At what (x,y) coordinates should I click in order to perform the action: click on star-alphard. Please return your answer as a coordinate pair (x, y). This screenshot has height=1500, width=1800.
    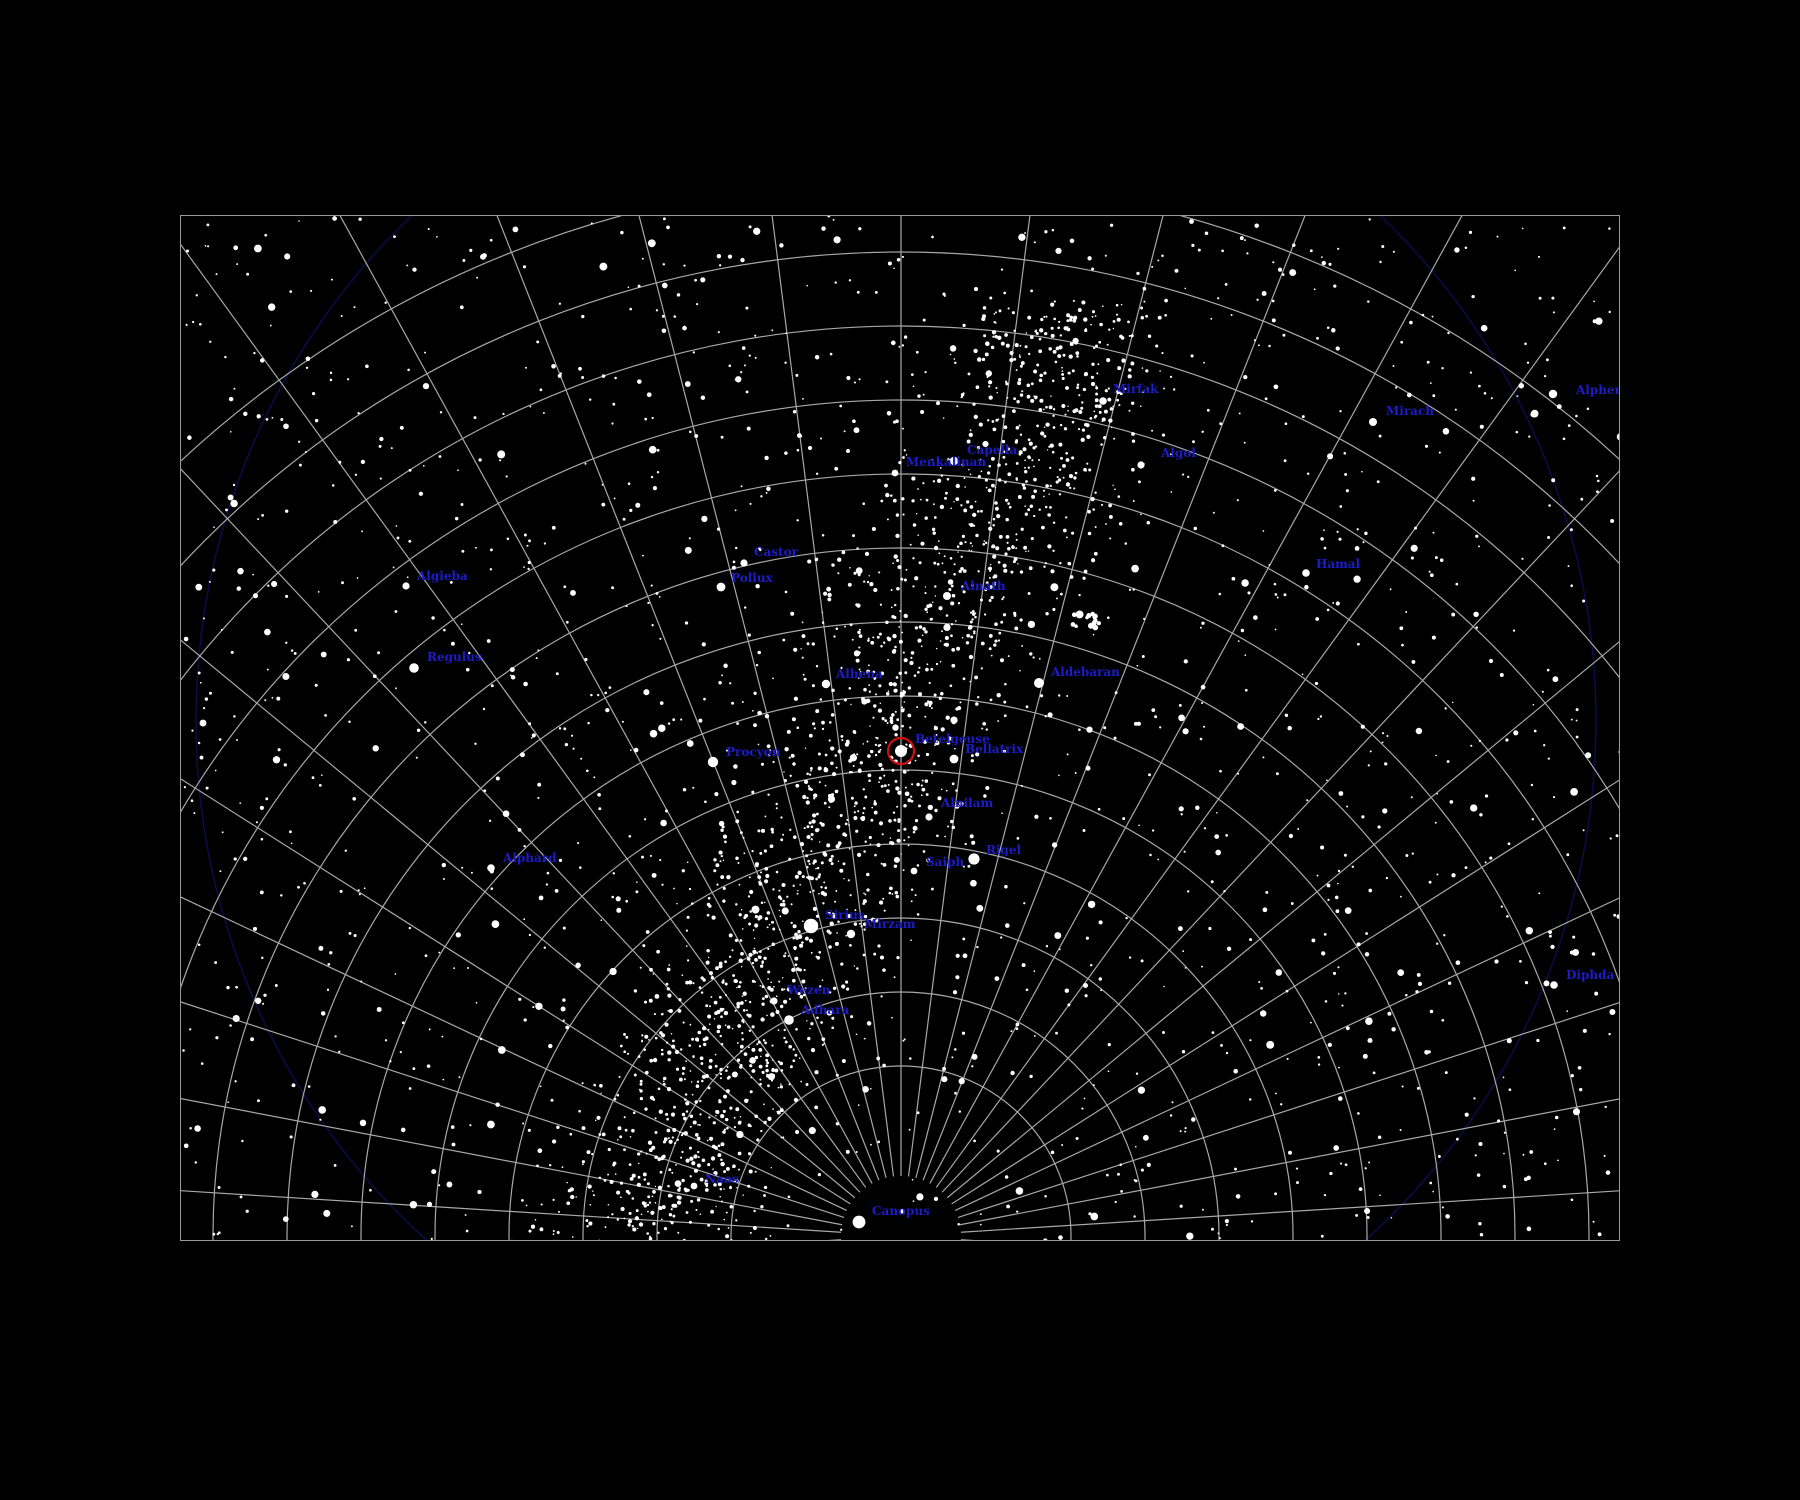
    Looking at the image, I should click on (491, 868).